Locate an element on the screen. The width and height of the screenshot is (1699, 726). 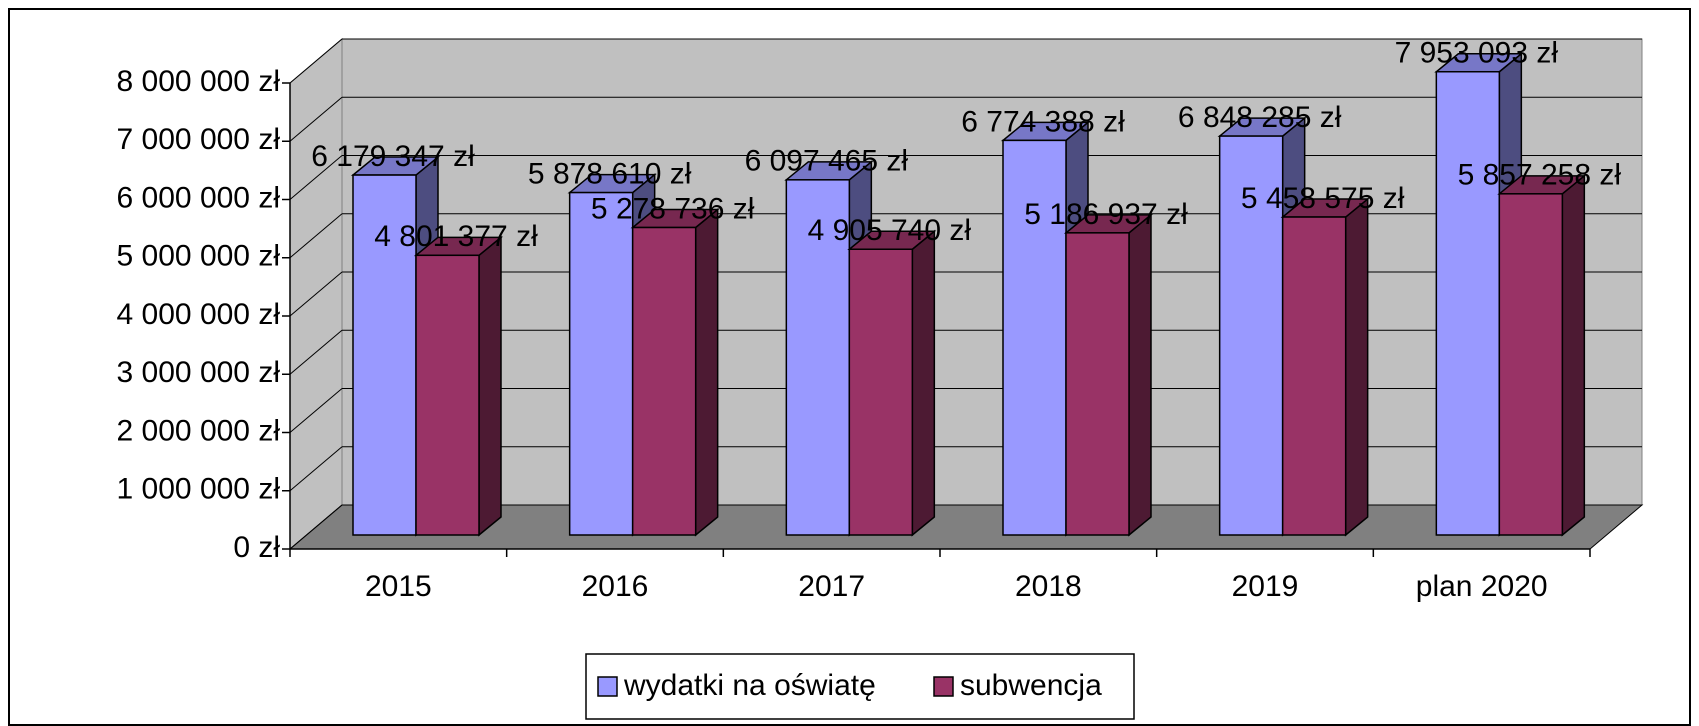
y-tick-label: 7 000 000 zł is located at coordinates (199, 139).